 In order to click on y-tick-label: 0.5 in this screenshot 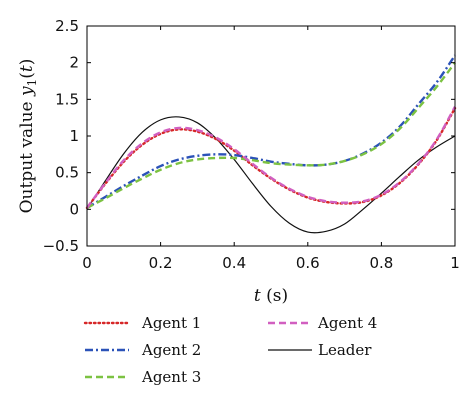, I will do `click(67, 173)`.